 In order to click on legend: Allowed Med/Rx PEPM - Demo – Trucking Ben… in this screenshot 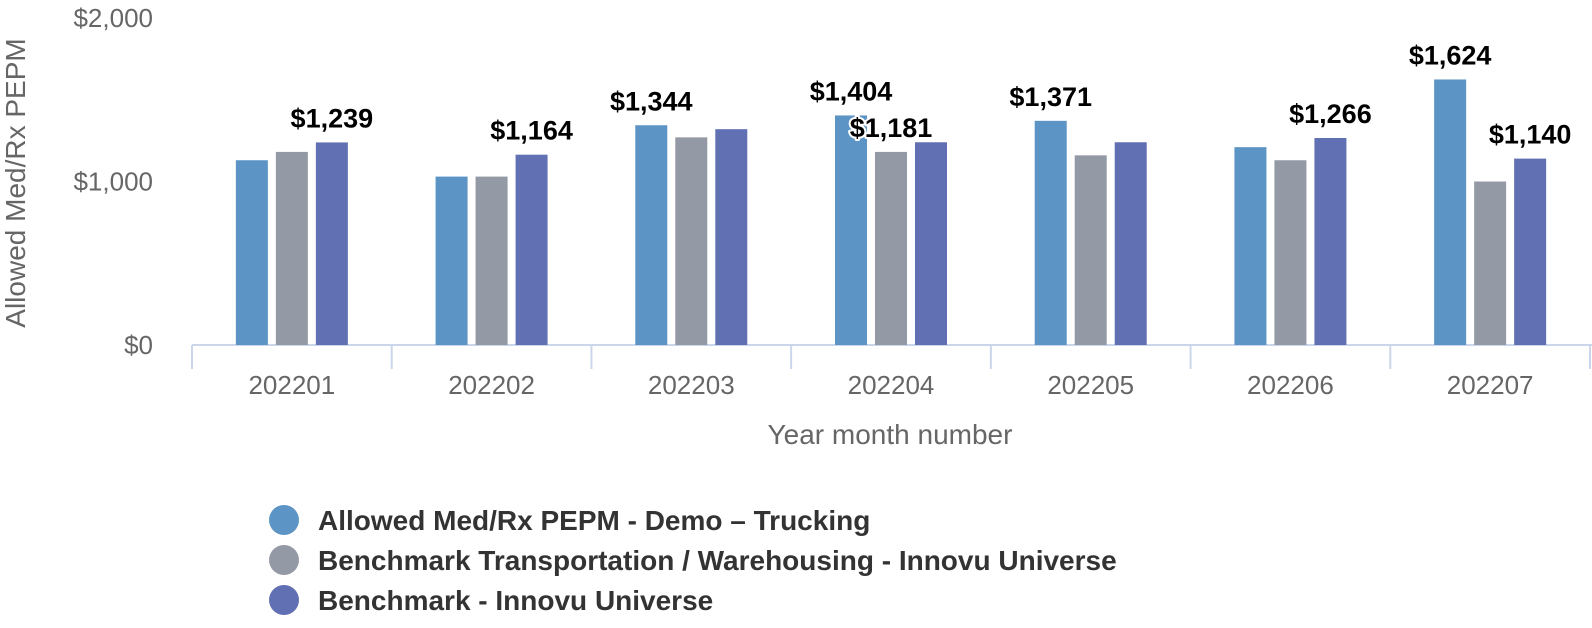, I will do `click(693, 560)`.